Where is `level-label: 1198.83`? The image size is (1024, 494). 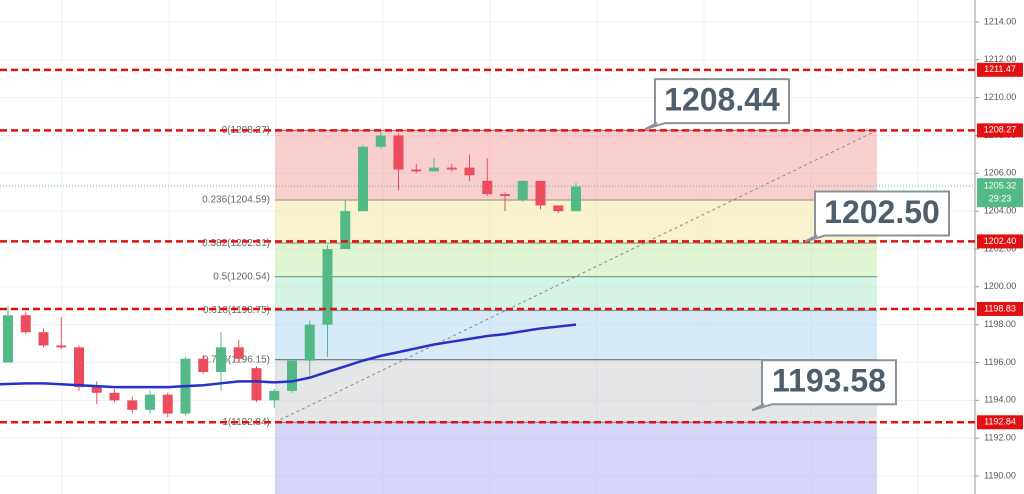 level-label: 1198.83 is located at coordinates (1000, 308).